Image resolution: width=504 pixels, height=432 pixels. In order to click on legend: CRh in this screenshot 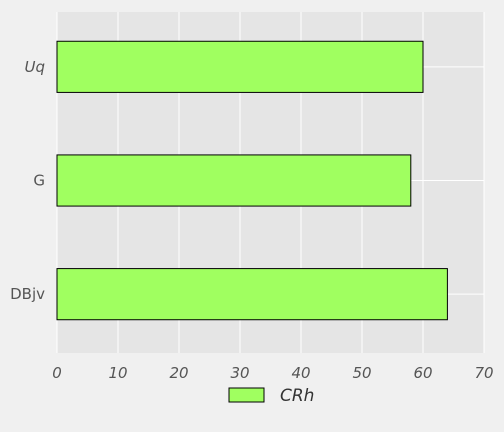, I will do `click(271, 396)`.